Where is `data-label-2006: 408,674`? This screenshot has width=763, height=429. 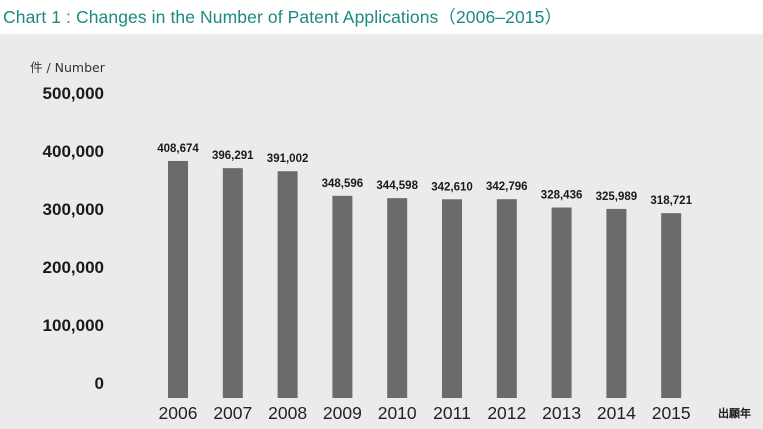
data-label-2006: 408,674 is located at coordinates (178, 149).